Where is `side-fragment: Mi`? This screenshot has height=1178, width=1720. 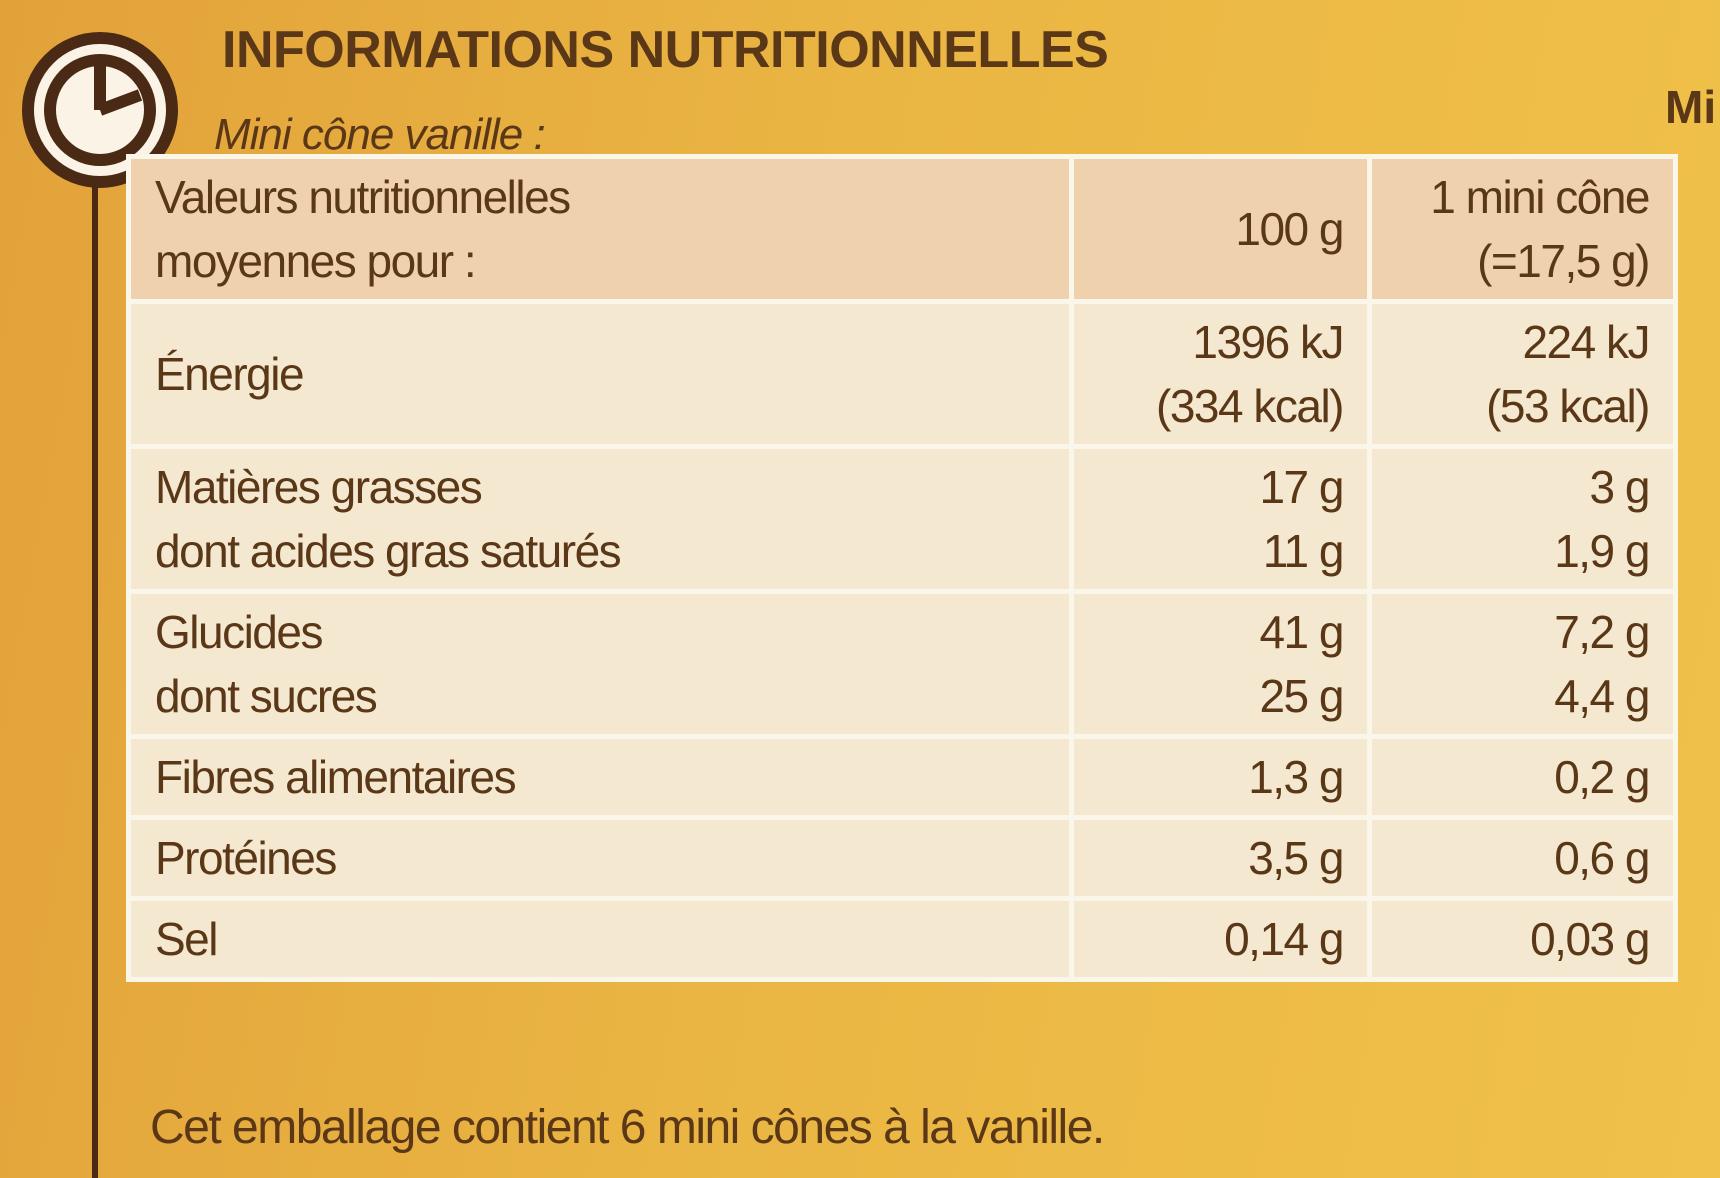
side-fragment: Mi is located at coordinates (1691, 107).